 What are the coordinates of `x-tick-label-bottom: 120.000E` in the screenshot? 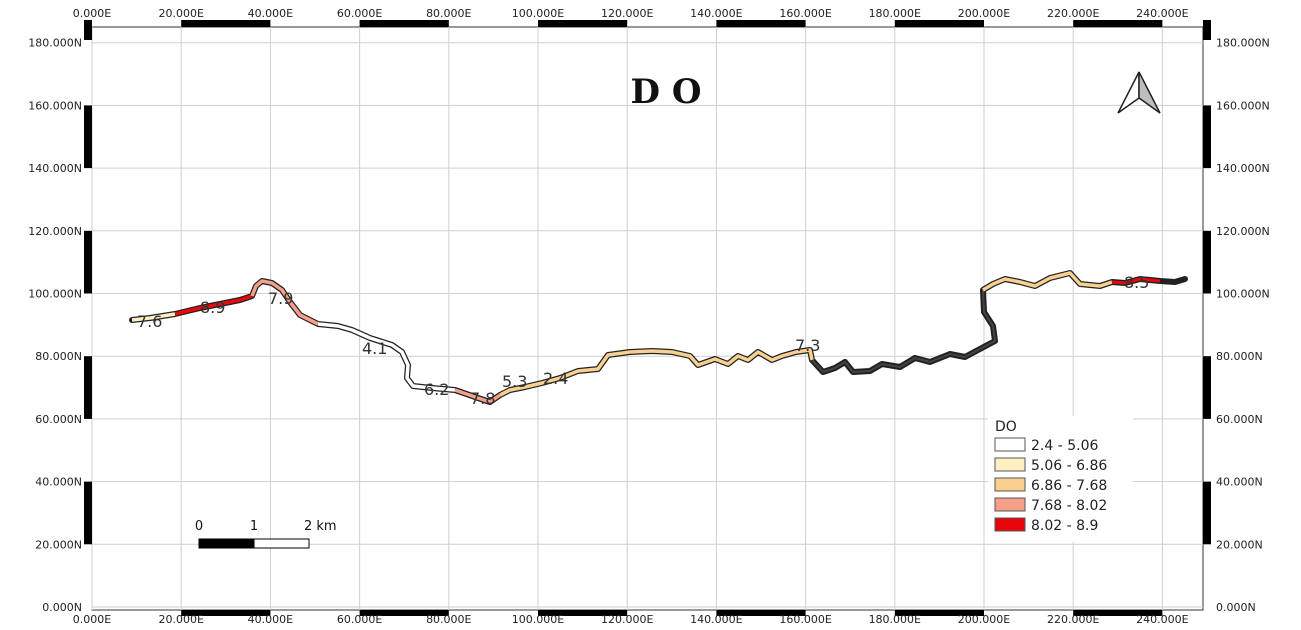 It's located at (627, 619).